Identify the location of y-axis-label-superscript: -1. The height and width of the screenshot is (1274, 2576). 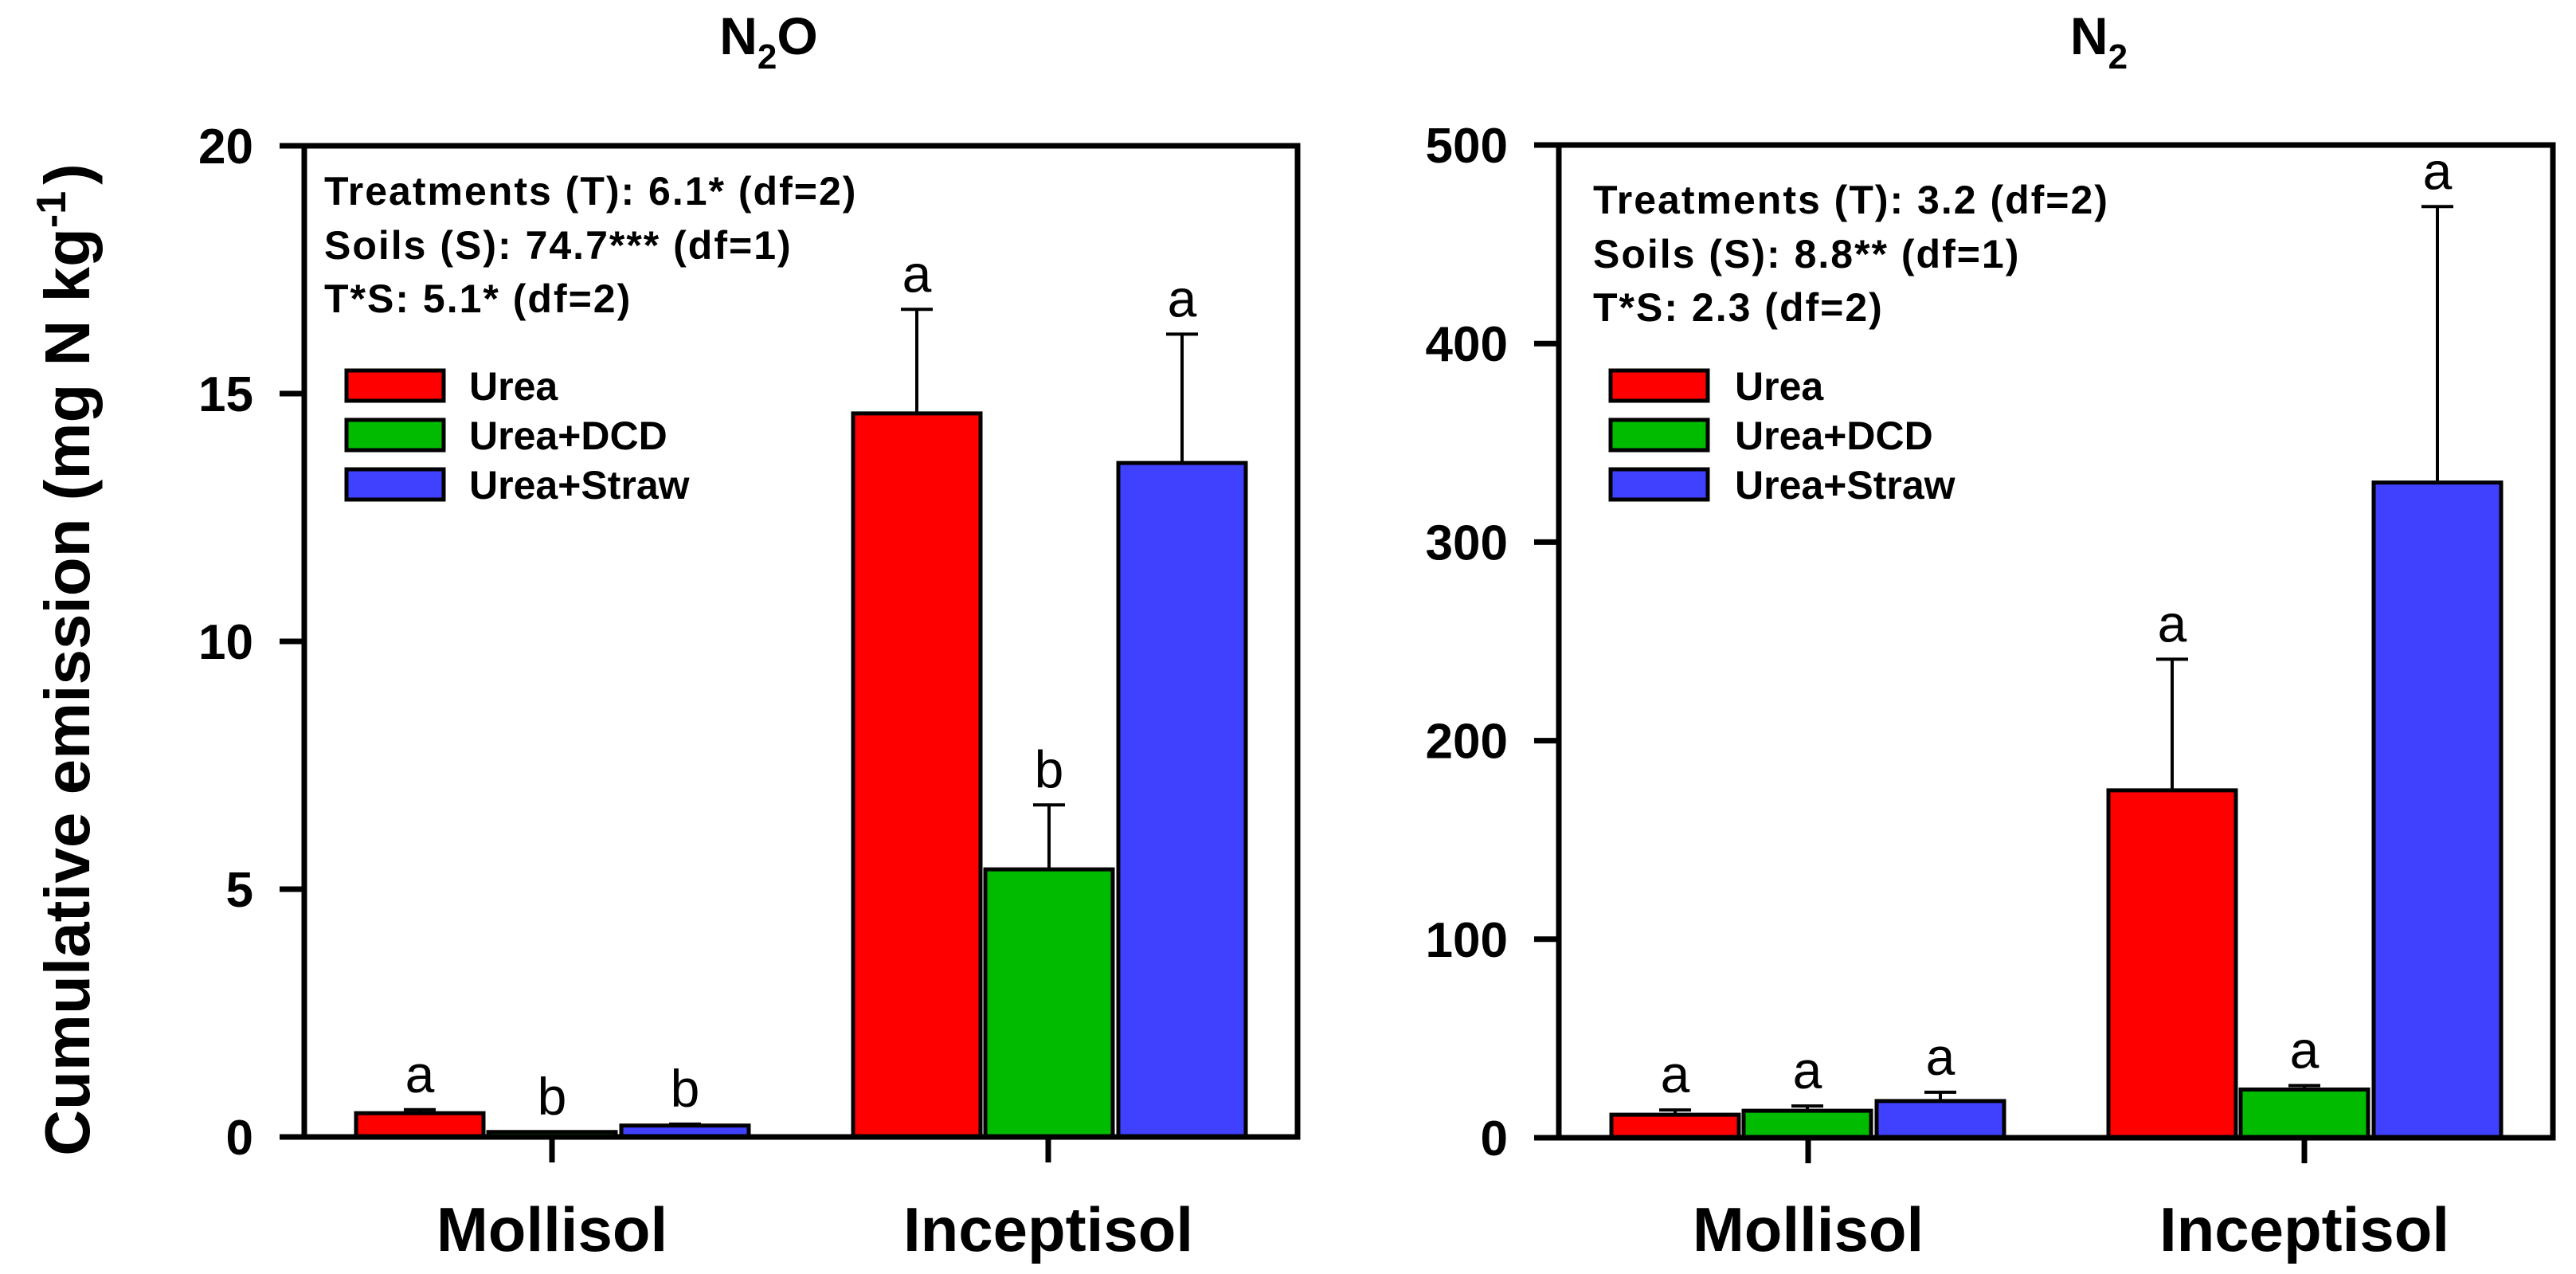
(52, 209).